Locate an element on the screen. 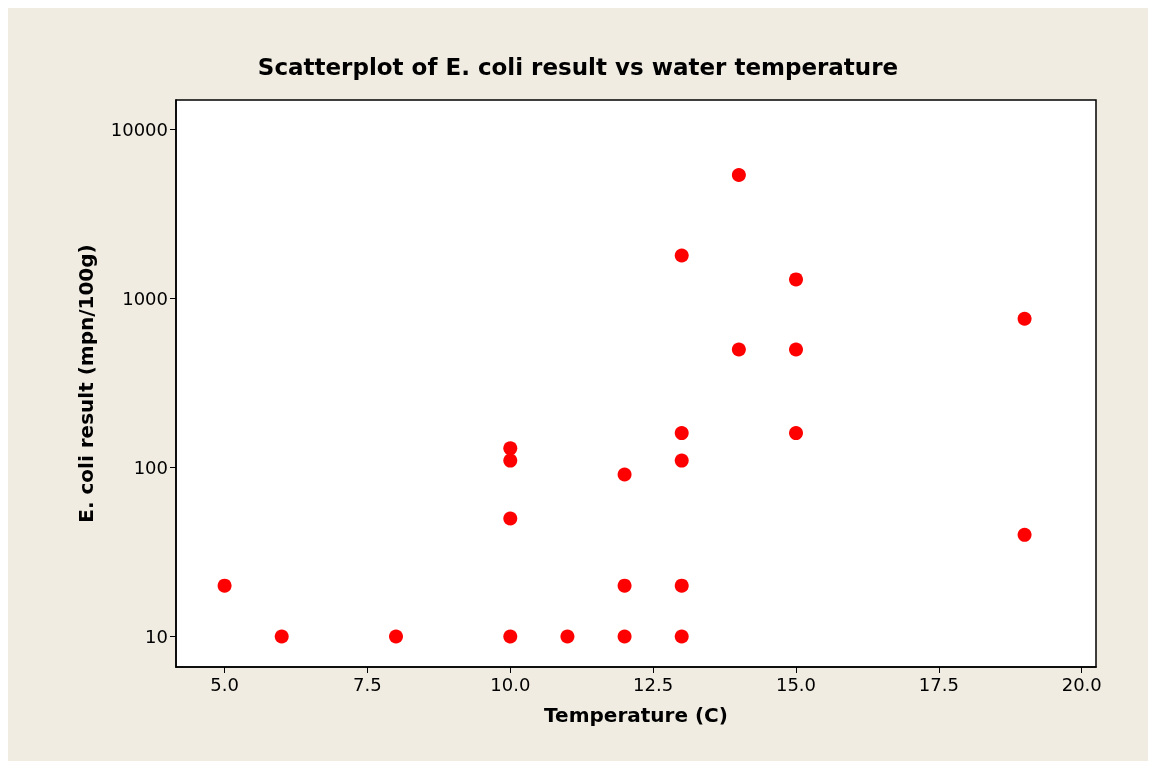 The image size is (1156, 769). y-tick-label: 100 is located at coordinates (150, 468).